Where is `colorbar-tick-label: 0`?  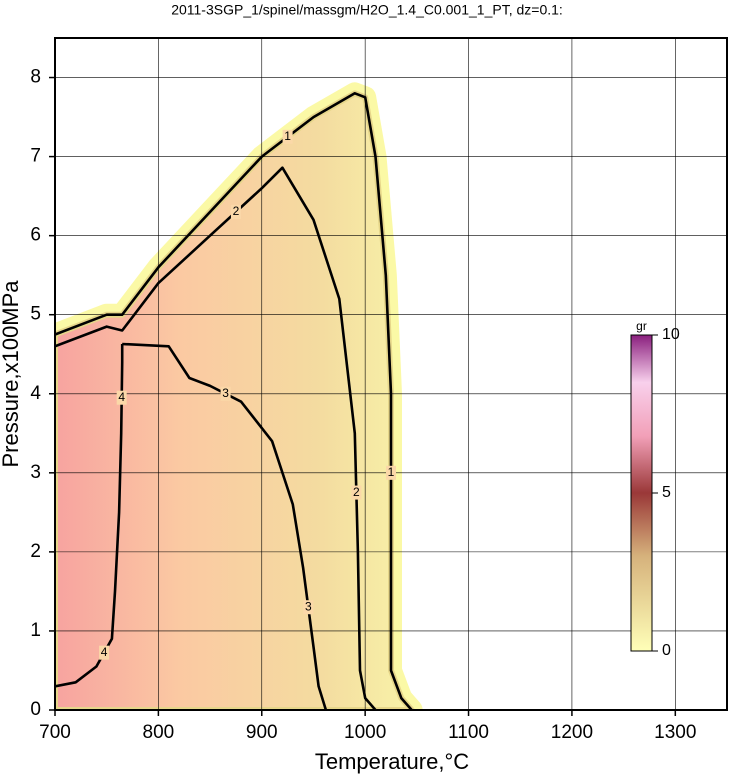
colorbar-tick-label: 0 is located at coordinates (666, 650).